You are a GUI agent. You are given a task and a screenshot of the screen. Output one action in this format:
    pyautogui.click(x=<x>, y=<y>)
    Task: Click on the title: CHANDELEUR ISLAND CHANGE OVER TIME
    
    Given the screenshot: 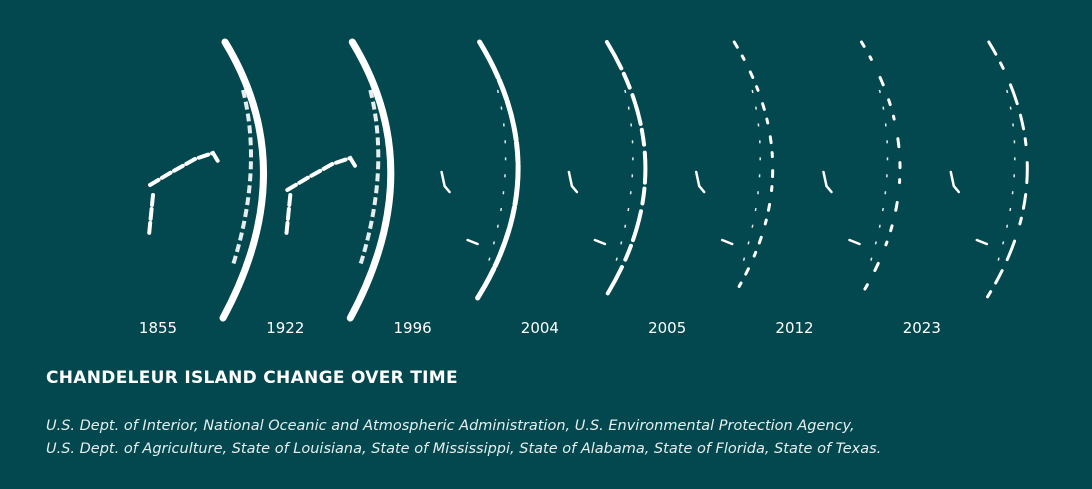 What is the action you would take?
    pyautogui.click(x=252, y=378)
    